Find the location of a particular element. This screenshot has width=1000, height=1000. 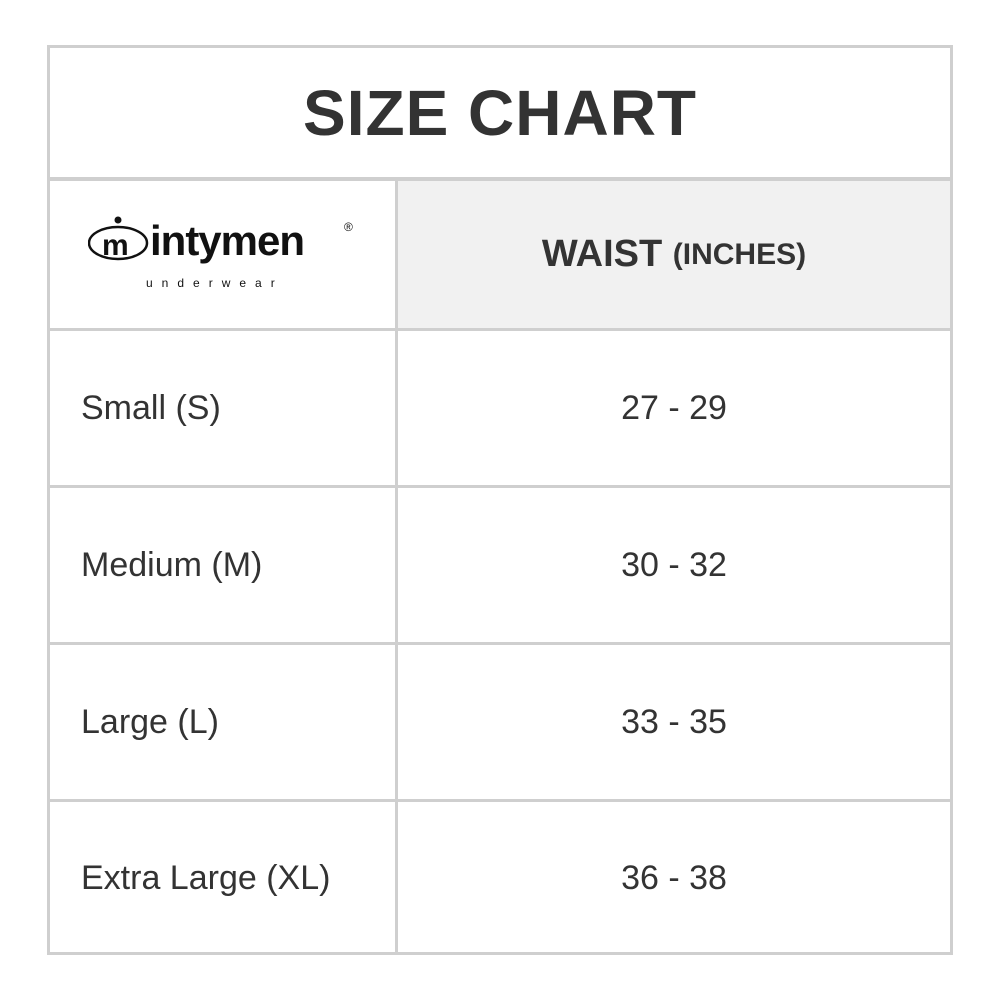

table-row: Medium (M) 30 - 32 is located at coordinates (500, 566).